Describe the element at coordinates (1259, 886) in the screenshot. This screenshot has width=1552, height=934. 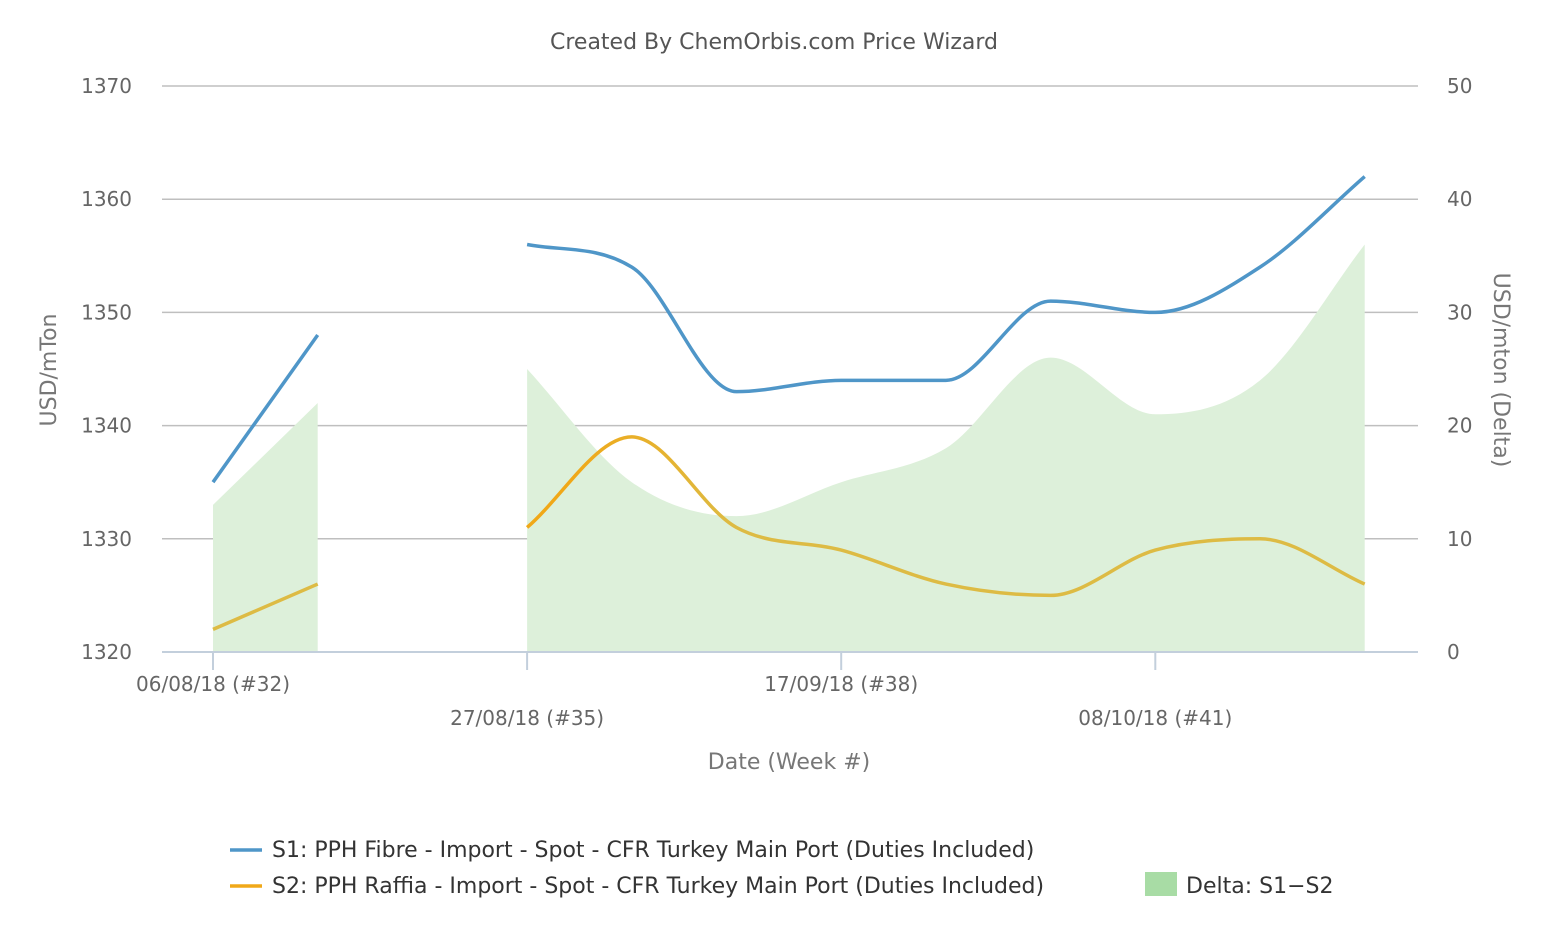
I see `legend-label-delta: Delta: S1−S2` at that location.